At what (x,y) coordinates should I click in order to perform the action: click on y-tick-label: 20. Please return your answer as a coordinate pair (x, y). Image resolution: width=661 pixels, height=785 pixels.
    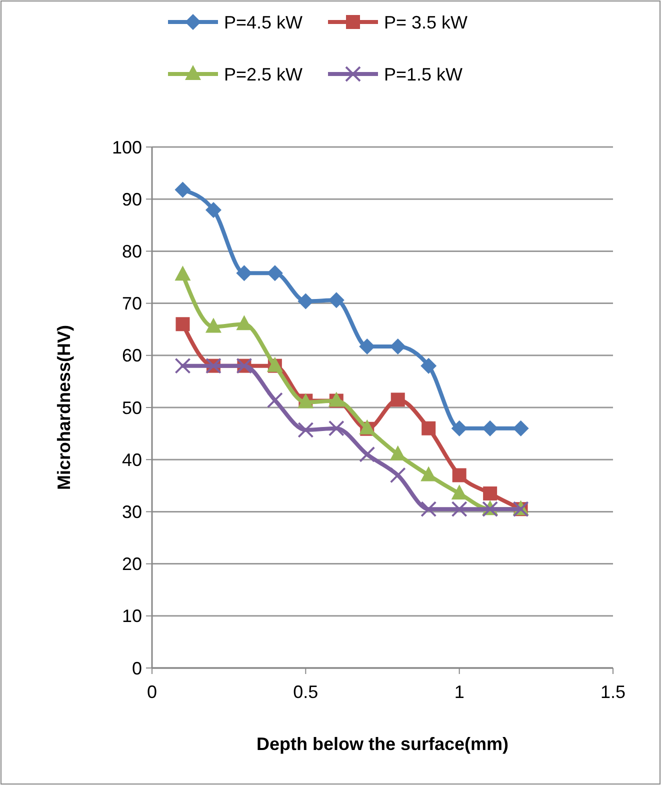
    Looking at the image, I should click on (132, 564).